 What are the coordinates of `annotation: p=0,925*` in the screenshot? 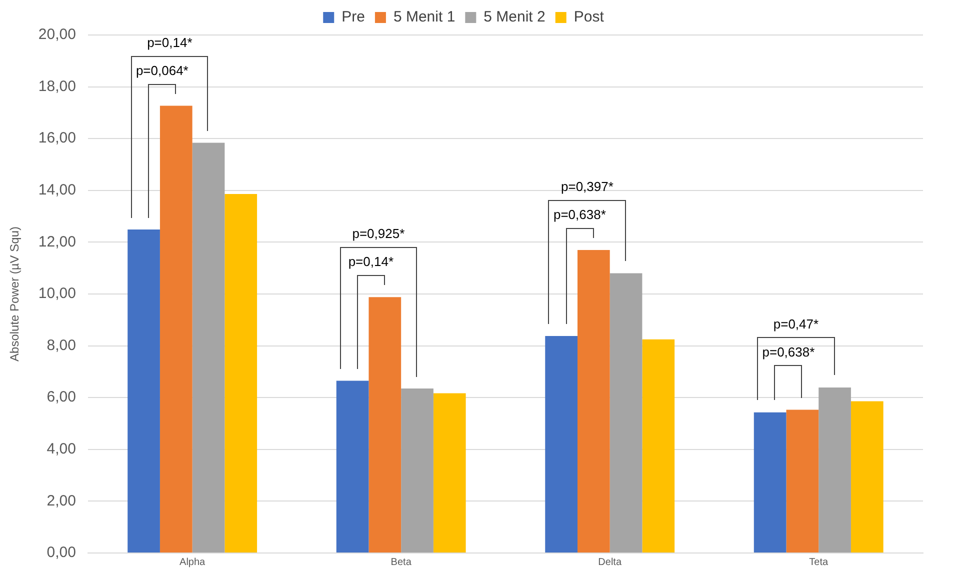 It's located at (378, 234).